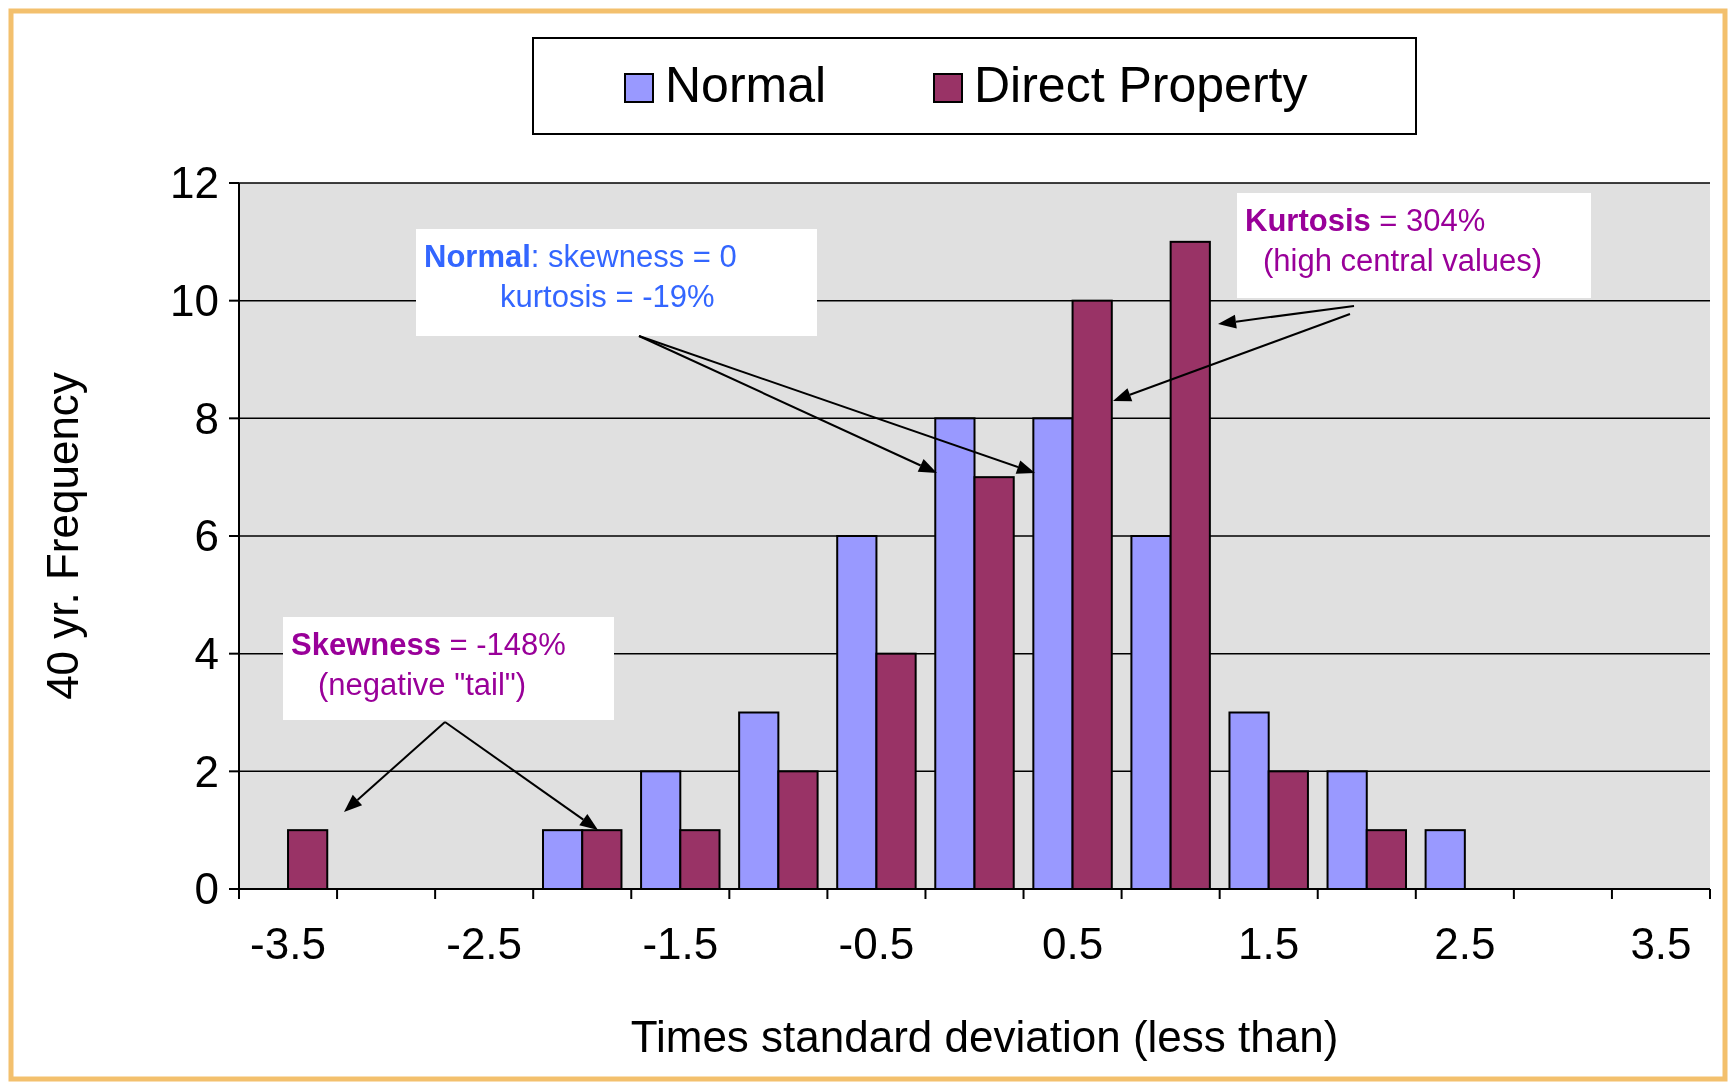  Describe the element at coordinates (206, 536) in the screenshot. I see `y-tick-label: 6` at that location.